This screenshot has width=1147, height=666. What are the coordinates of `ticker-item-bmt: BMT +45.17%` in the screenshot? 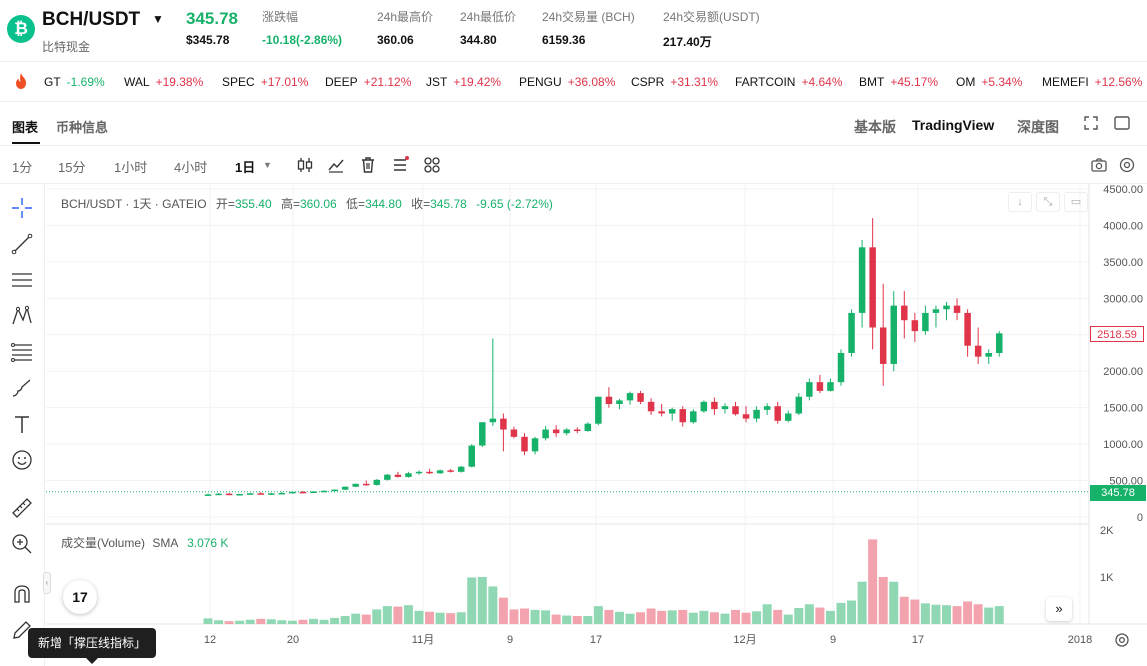 It's located at (898, 82).